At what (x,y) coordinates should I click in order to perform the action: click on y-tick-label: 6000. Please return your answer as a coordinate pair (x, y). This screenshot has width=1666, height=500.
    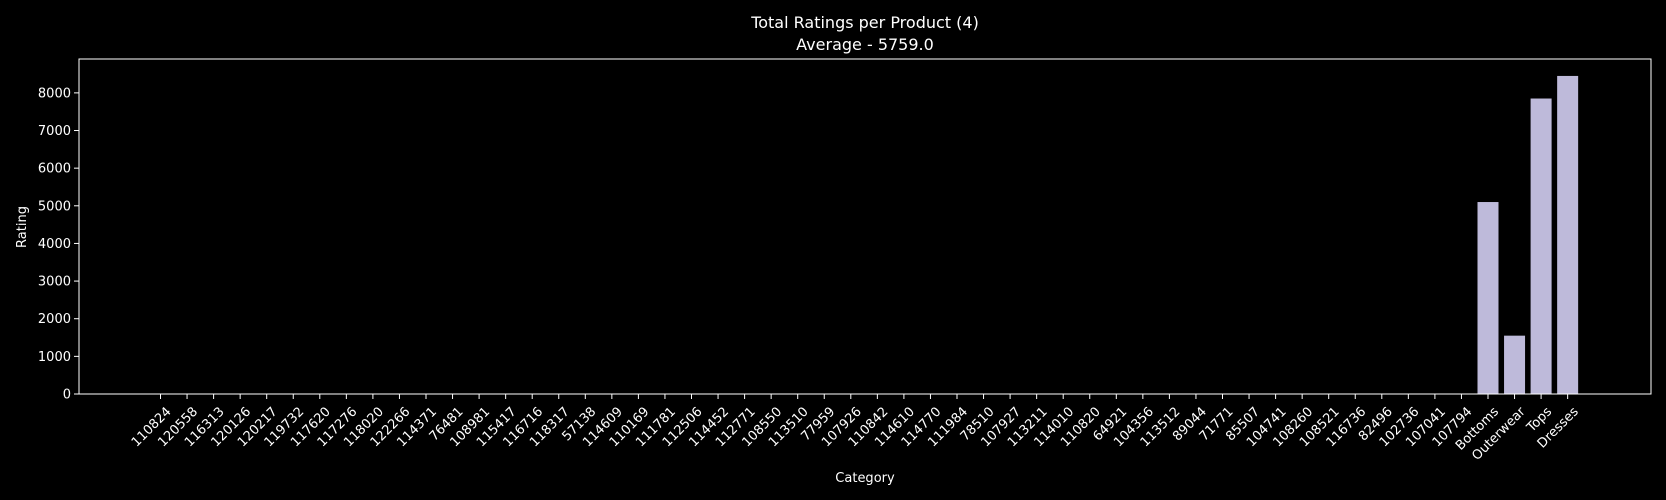
    Looking at the image, I should click on (54, 169).